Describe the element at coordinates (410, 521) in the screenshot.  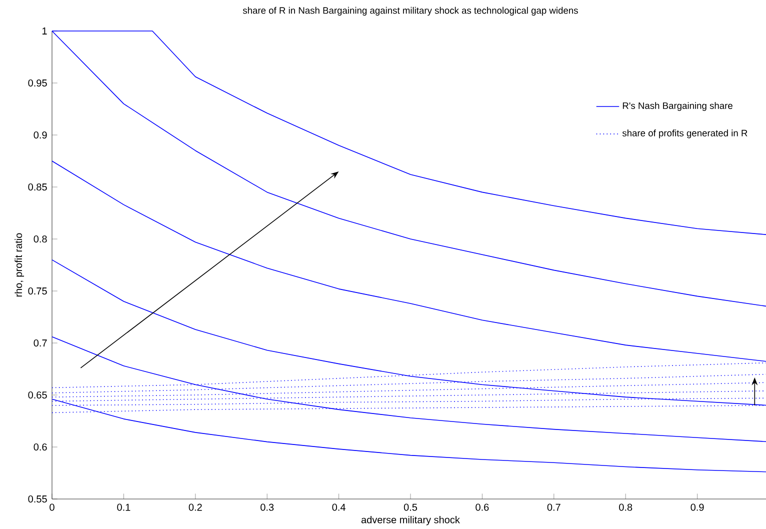
I see `x-axis-title: adverse military shock` at that location.